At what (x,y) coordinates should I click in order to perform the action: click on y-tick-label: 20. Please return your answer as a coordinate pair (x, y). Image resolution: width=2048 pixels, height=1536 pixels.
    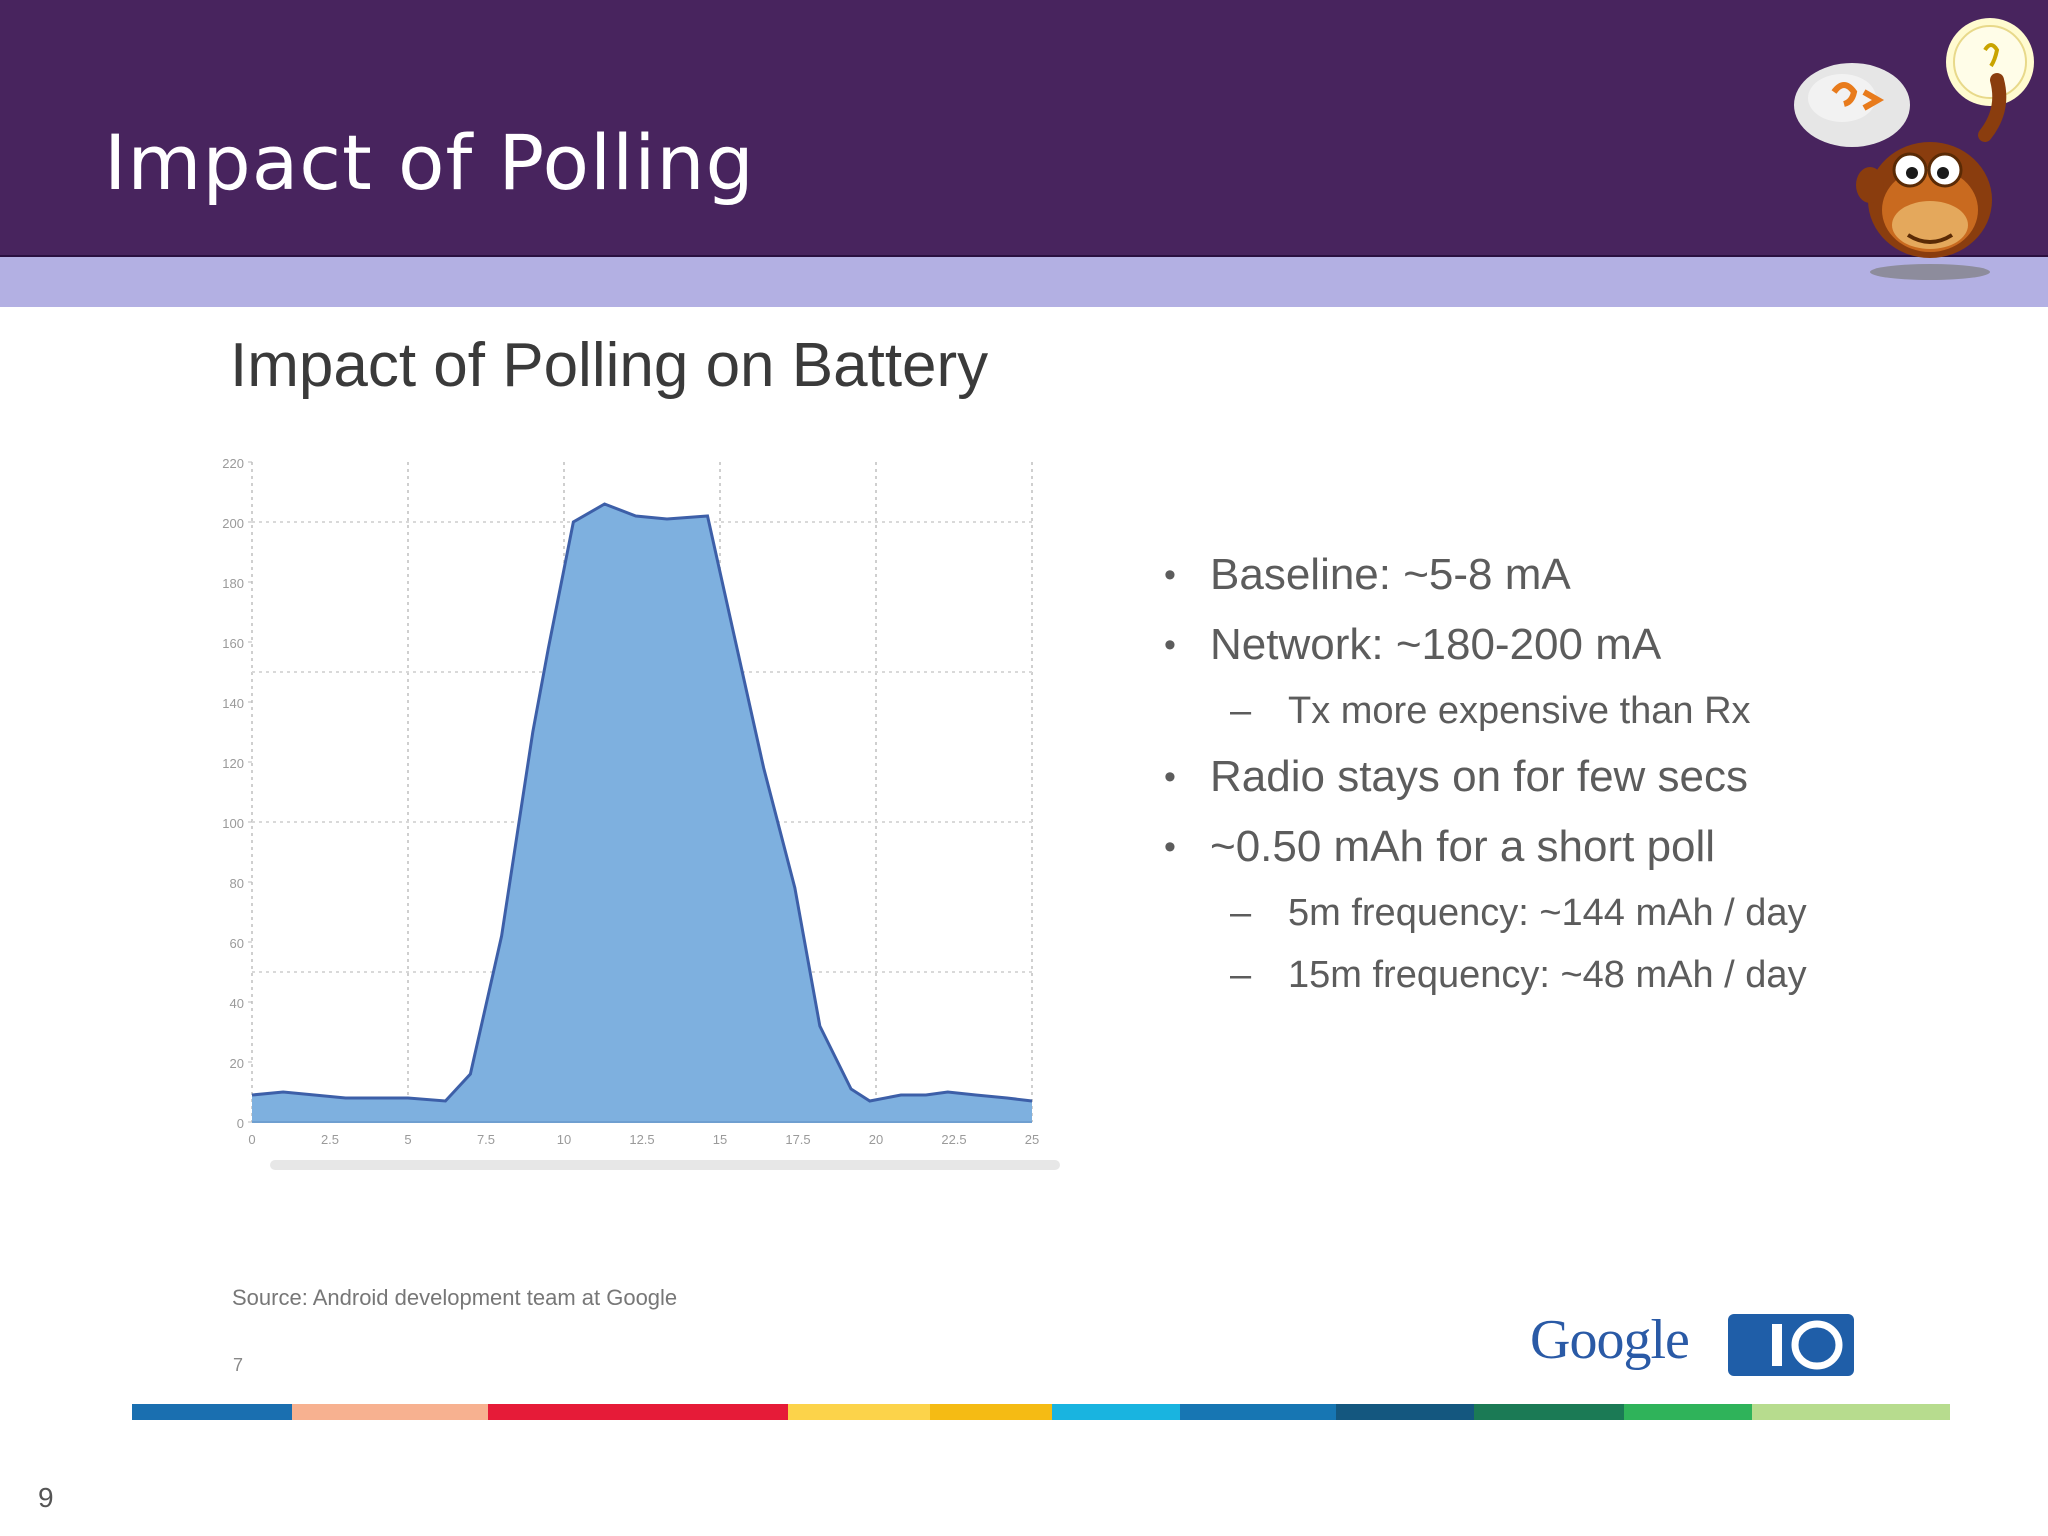
    Looking at the image, I should click on (237, 1063).